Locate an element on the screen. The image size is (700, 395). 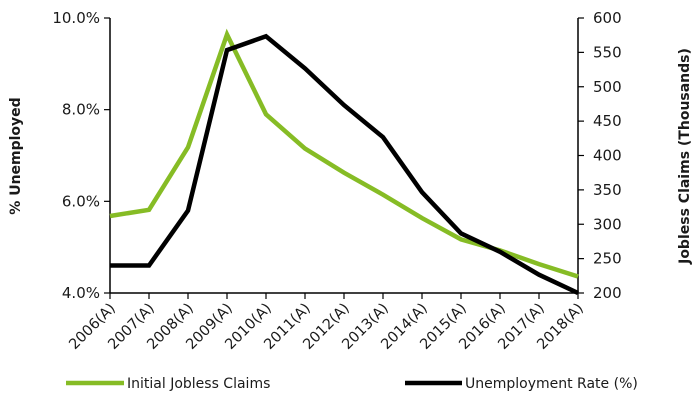
right-tick-label: 300 is located at coordinates (607, 224).